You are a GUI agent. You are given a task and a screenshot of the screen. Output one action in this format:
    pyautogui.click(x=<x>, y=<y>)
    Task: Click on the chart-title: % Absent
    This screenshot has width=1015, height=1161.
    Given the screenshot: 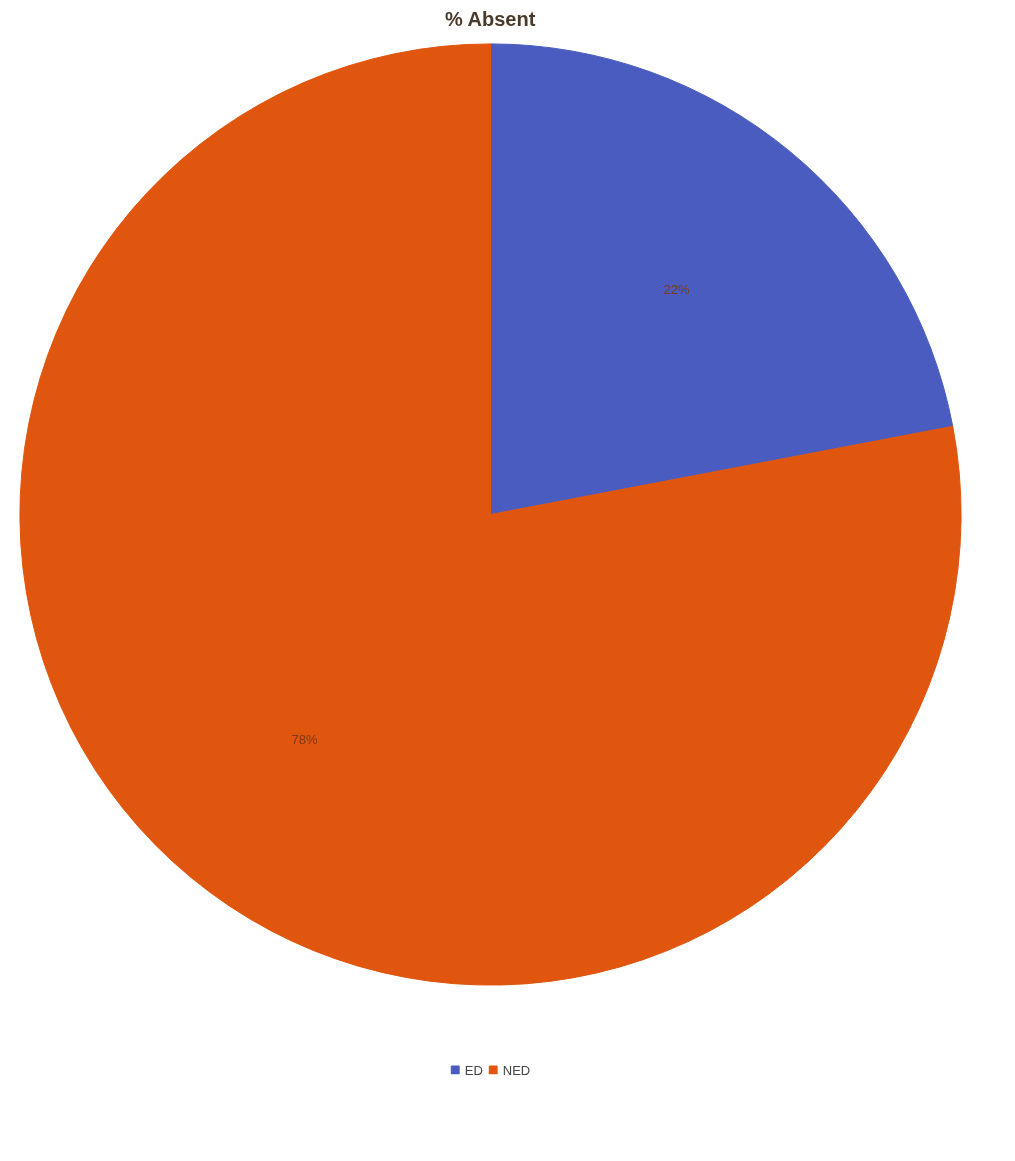 What is the action you would take?
    pyautogui.click(x=490, y=18)
    